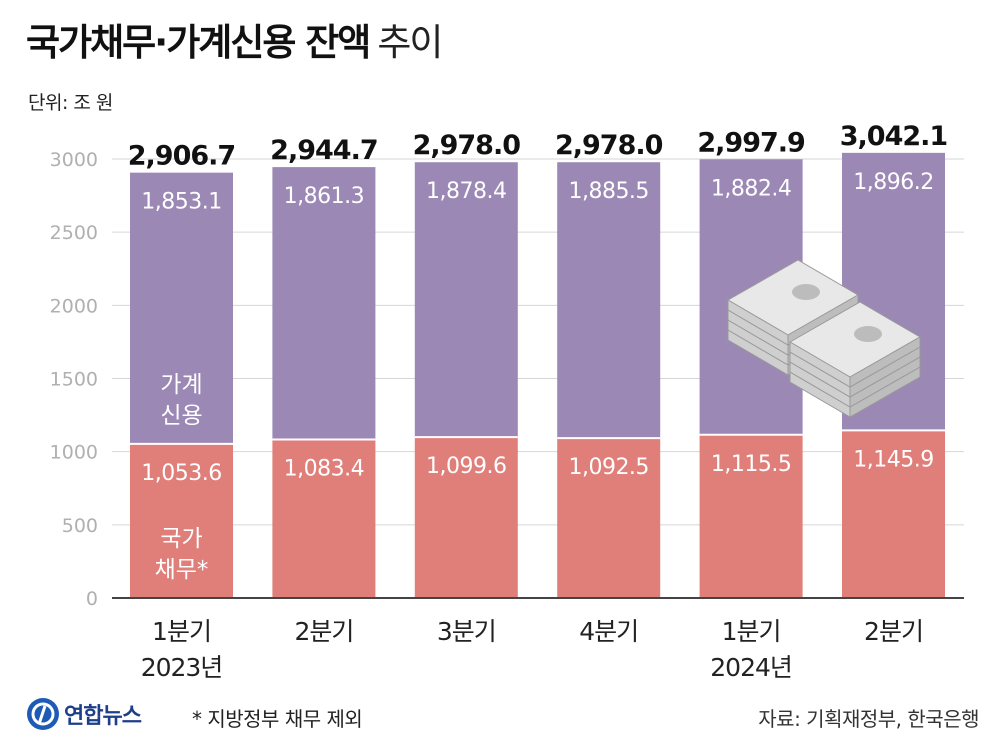 This screenshot has width=1005, height=749. I want to click on total-label: 2,906.7, so click(181, 156).